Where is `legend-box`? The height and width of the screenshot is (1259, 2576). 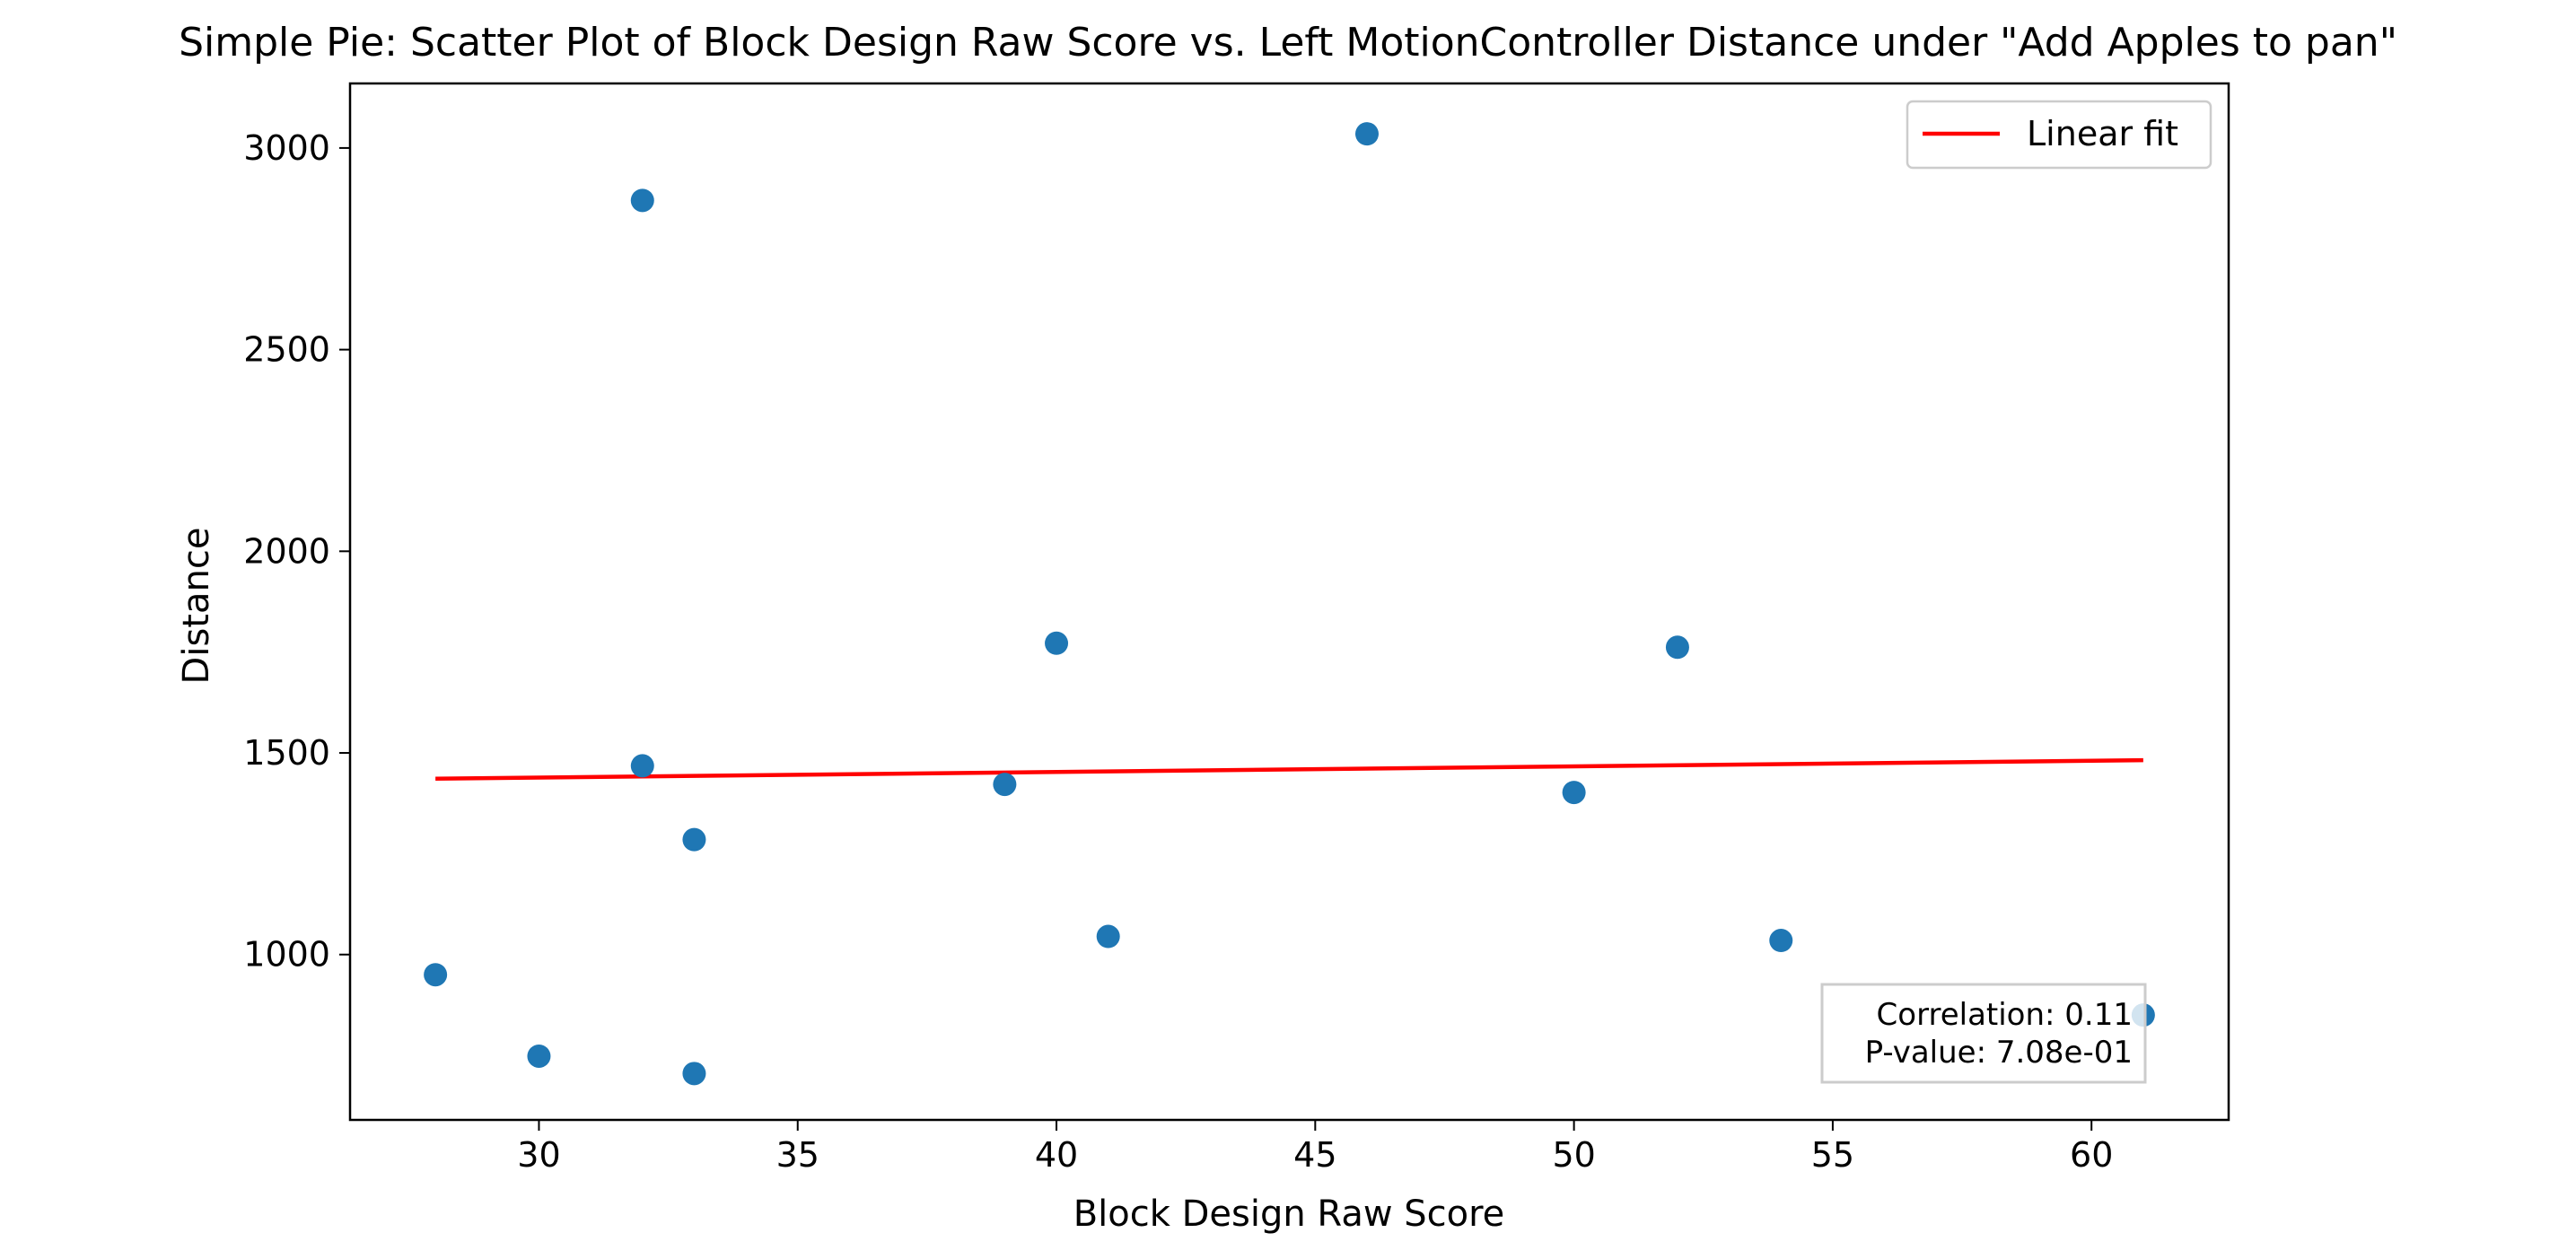
legend-box is located at coordinates (2059, 135).